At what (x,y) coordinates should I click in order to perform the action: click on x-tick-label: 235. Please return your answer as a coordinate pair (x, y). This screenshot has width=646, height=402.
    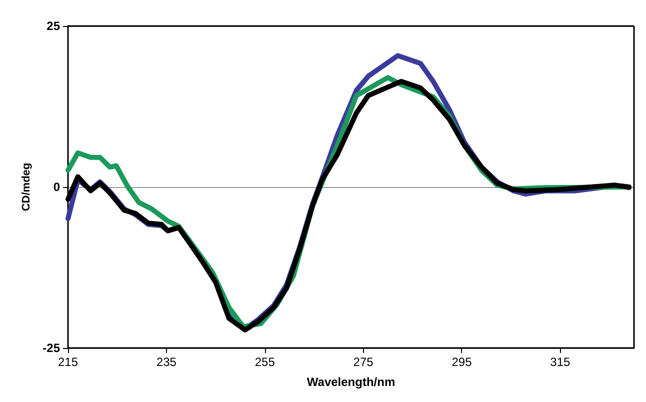
    Looking at the image, I should click on (166, 362).